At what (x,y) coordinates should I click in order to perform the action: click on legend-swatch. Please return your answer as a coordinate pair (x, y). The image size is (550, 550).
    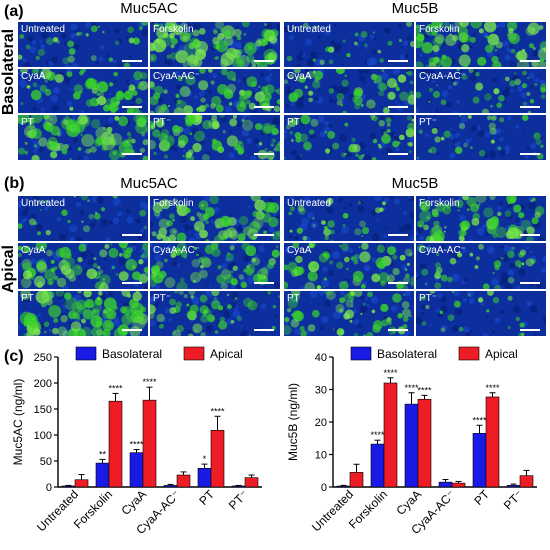
    Looking at the image, I should click on (194, 353).